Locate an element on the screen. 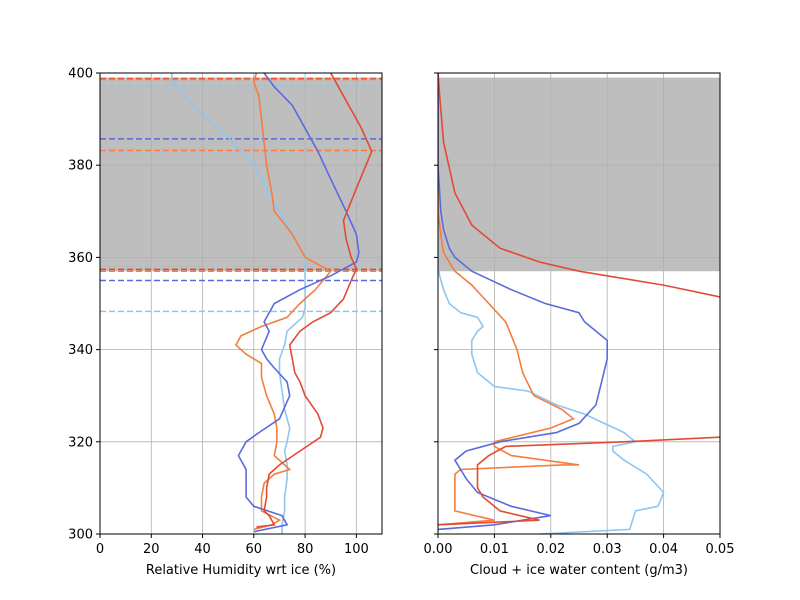 This screenshot has height=600, width=800. x-tick-label: 0.02 is located at coordinates (550, 549).